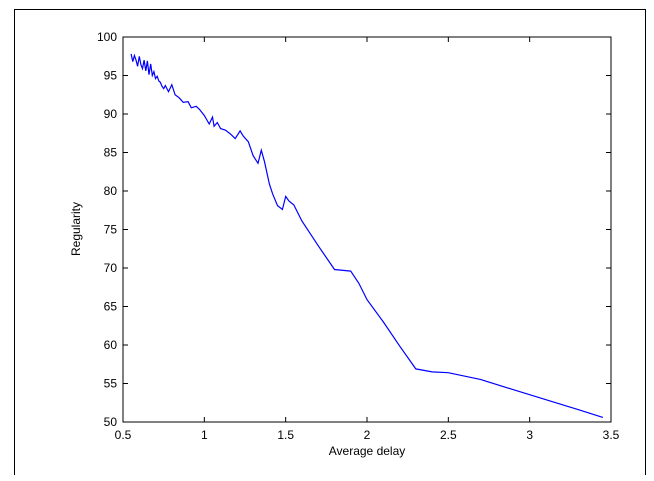 Image resolution: width=654 pixels, height=481 pixels. What do you see at coordinates (123, 435) in the screenshot?
I see `x-tick-label: 0.5` at bounding box center [123, 435].